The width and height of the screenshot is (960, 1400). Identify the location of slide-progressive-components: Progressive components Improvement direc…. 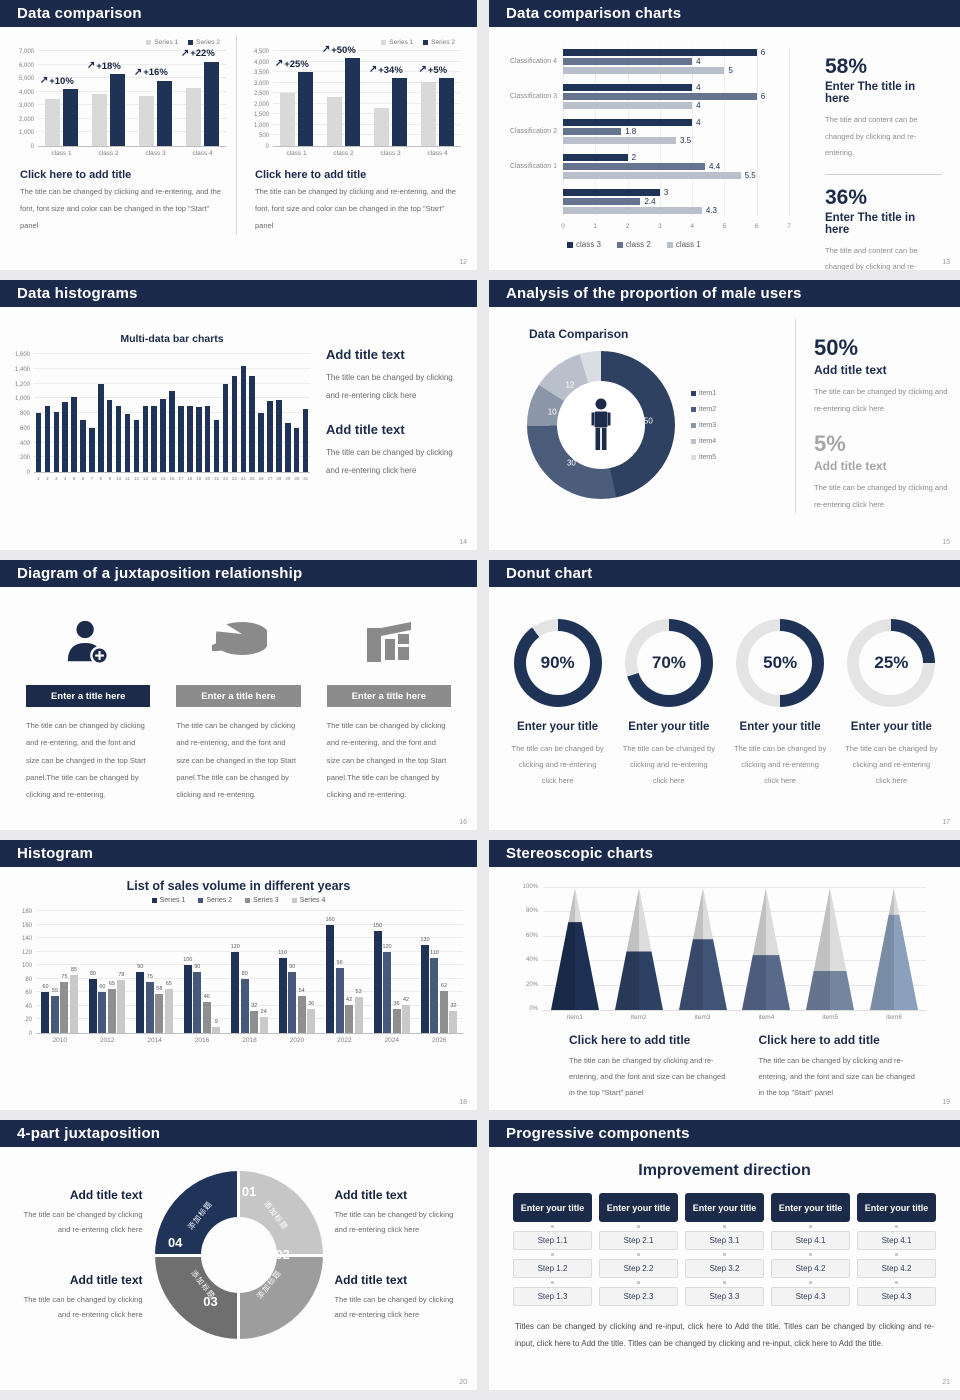
(724, 1255).